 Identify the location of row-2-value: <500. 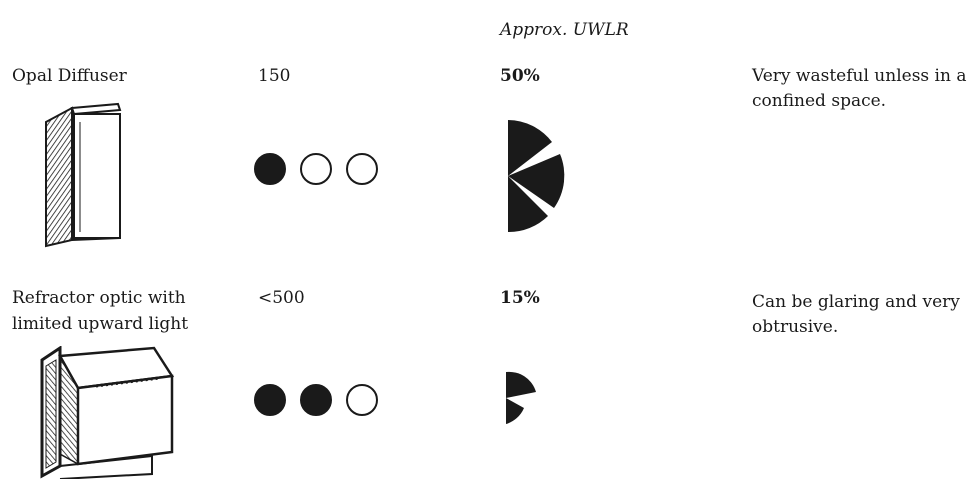
(281, 298).